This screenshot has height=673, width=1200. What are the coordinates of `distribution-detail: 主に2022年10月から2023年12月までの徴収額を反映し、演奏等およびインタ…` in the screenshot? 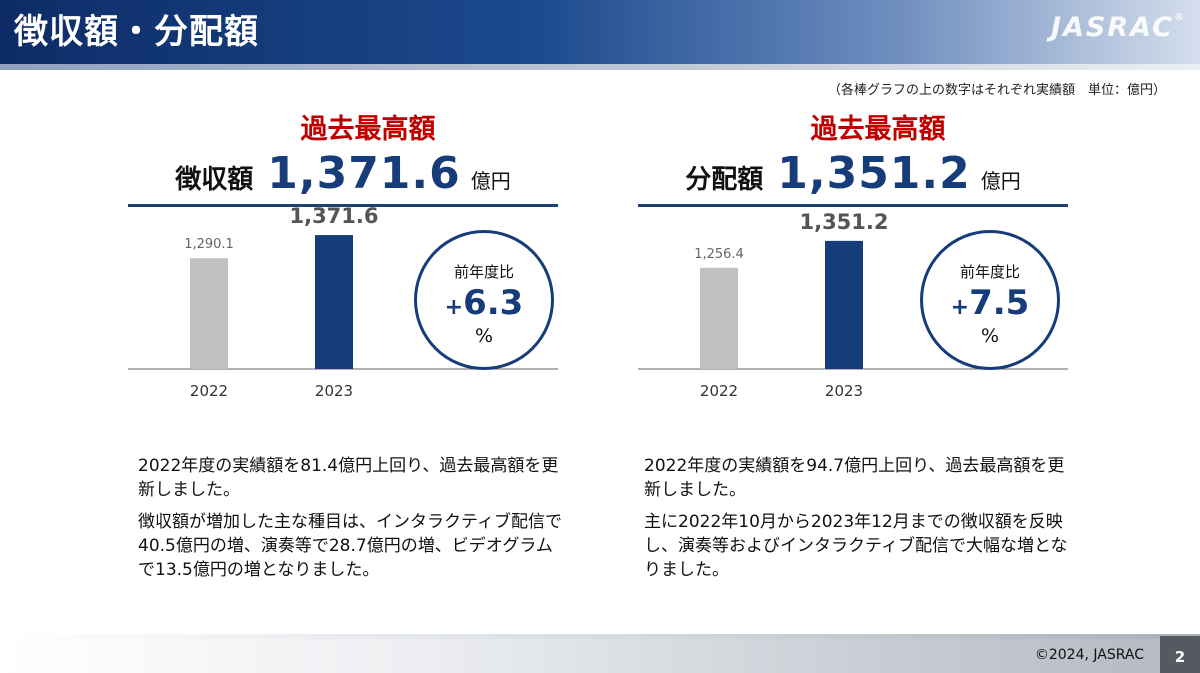 It's located at (856, 546).